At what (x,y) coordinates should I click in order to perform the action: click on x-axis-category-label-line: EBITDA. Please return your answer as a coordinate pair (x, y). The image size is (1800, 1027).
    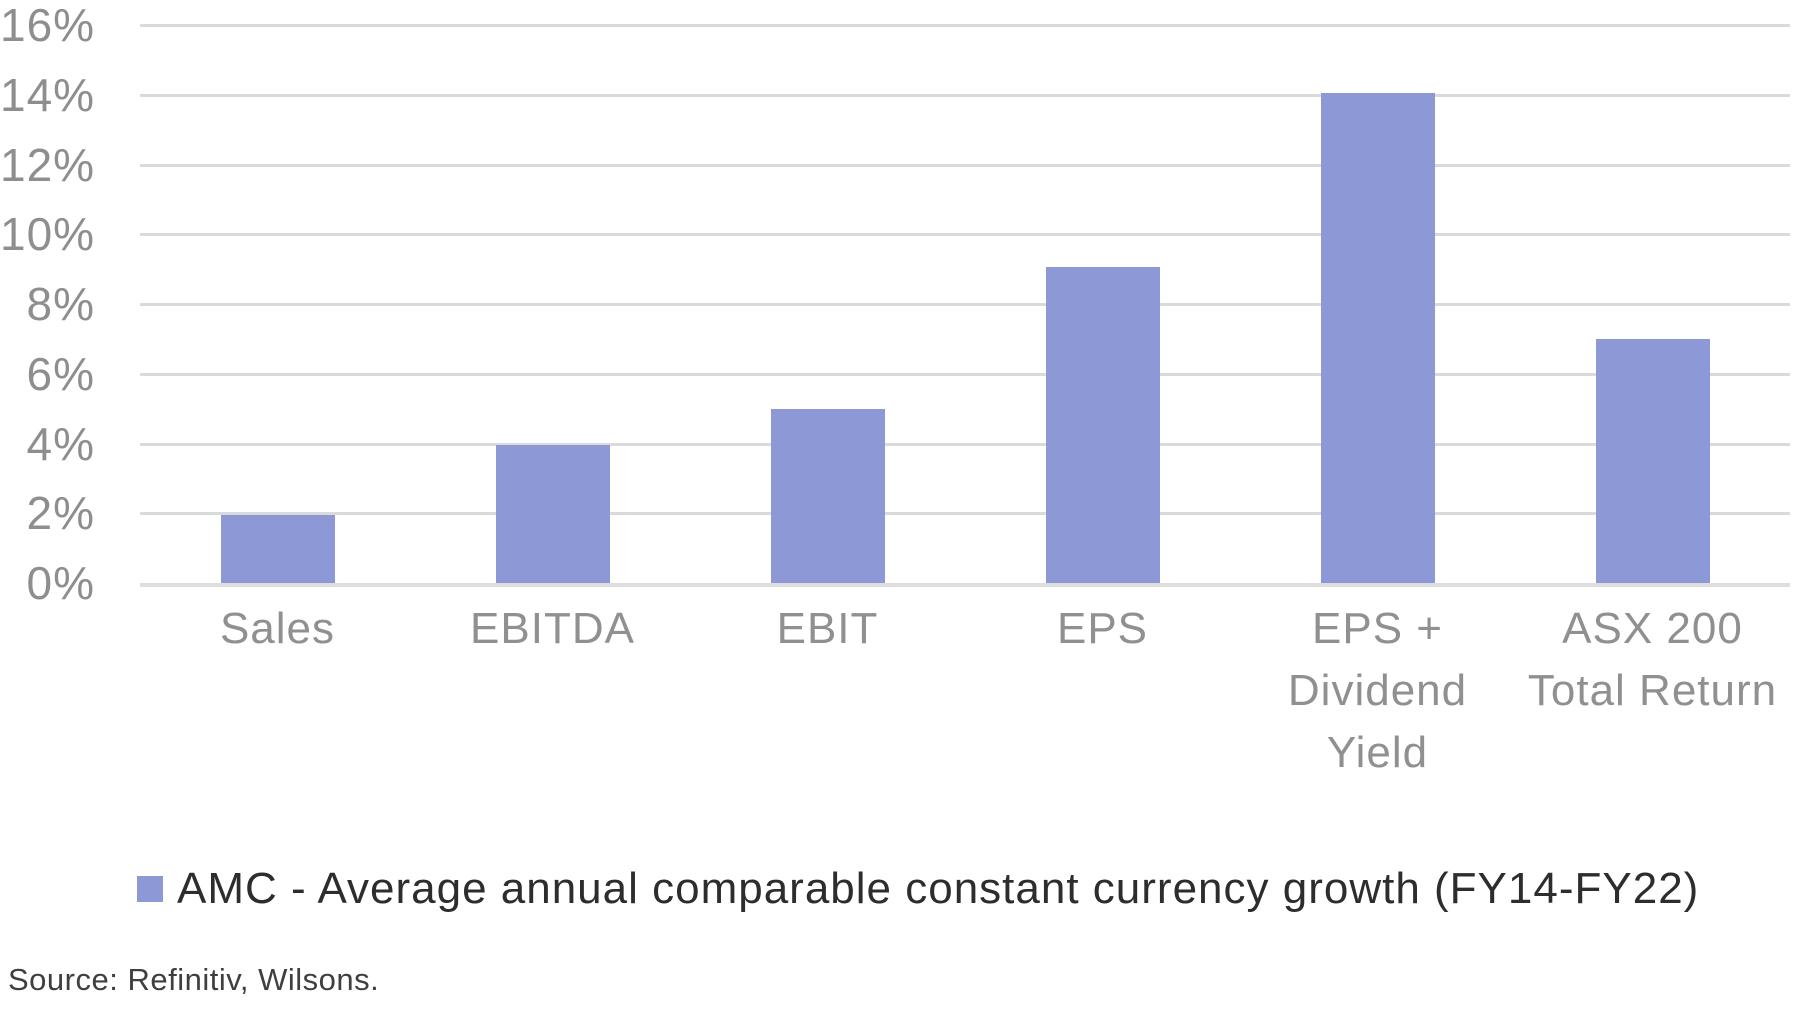
    Looking at the image, I should click on (552, 628).